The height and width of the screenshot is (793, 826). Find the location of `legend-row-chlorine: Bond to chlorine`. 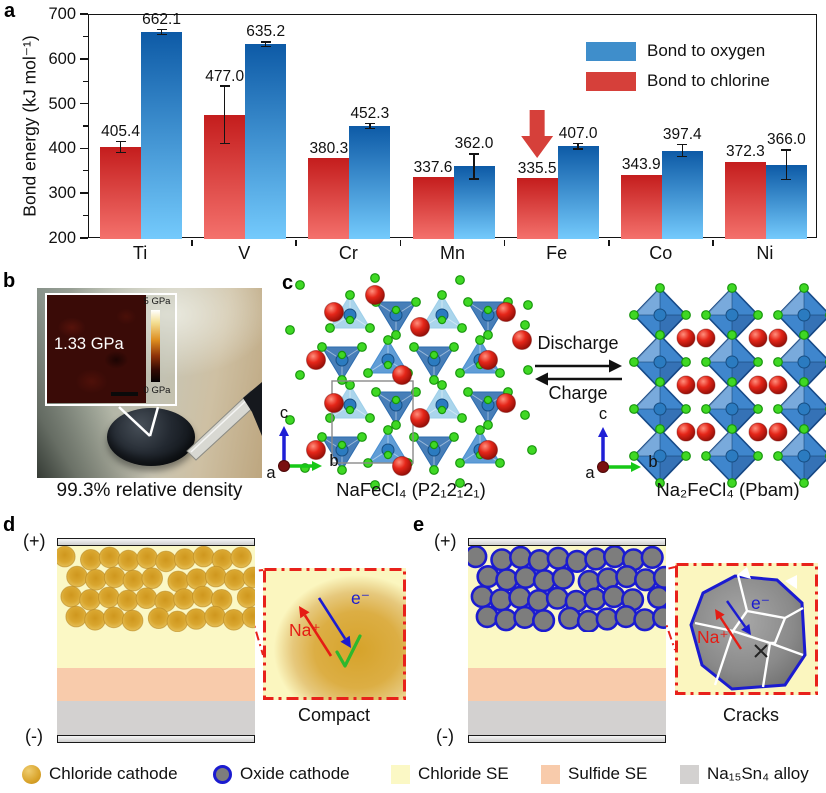

legend-row-chlorine: Bond to chlorine is located at coordinates (678, 81).